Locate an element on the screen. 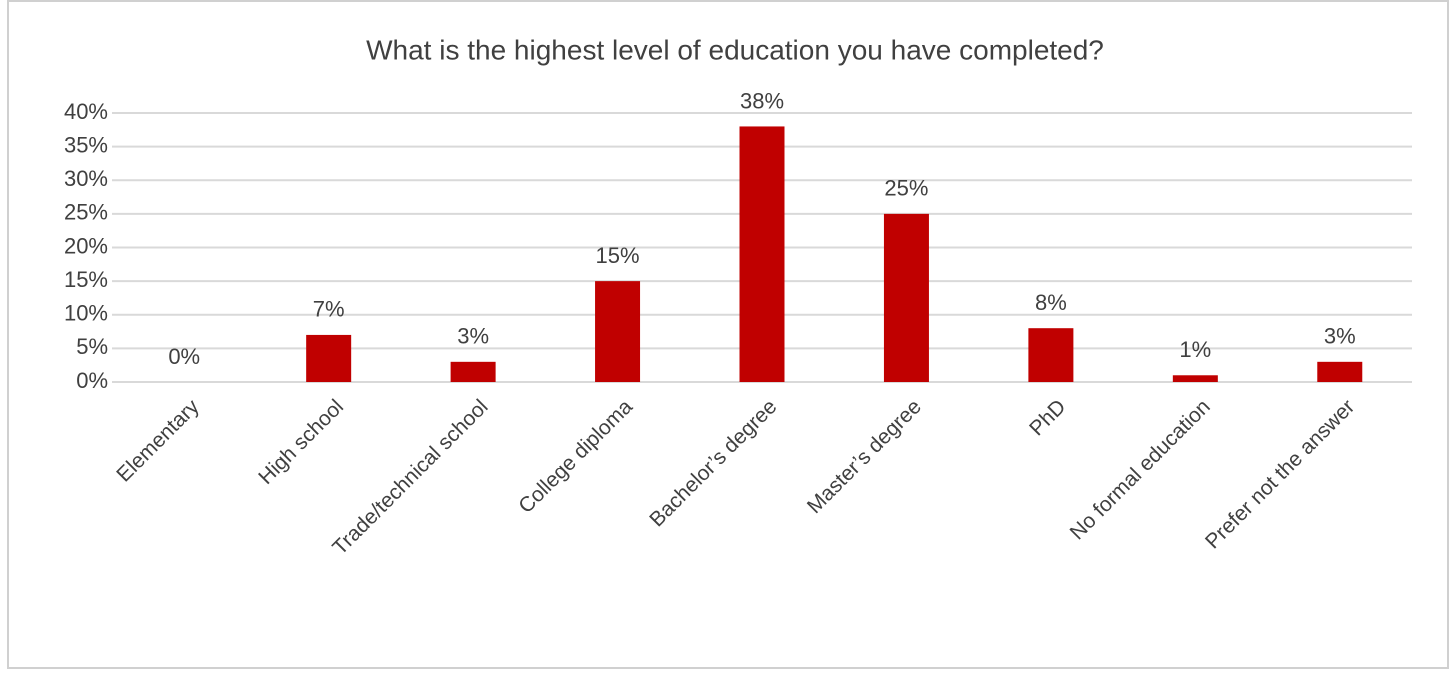  y-tick-label: 40% is located at coordinates (86, 111).